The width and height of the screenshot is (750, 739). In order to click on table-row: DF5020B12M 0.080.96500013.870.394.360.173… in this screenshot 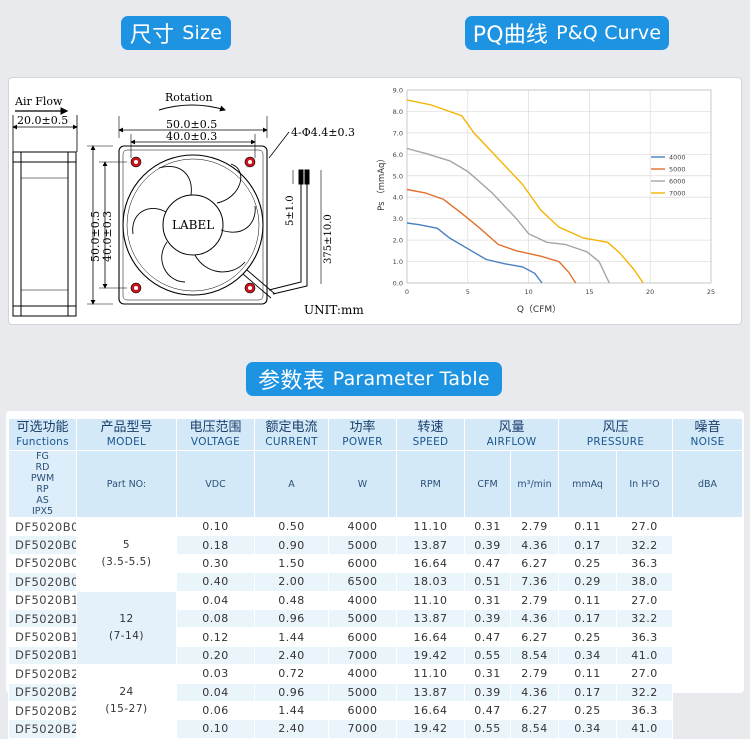, I will do `click(375, 618)`.